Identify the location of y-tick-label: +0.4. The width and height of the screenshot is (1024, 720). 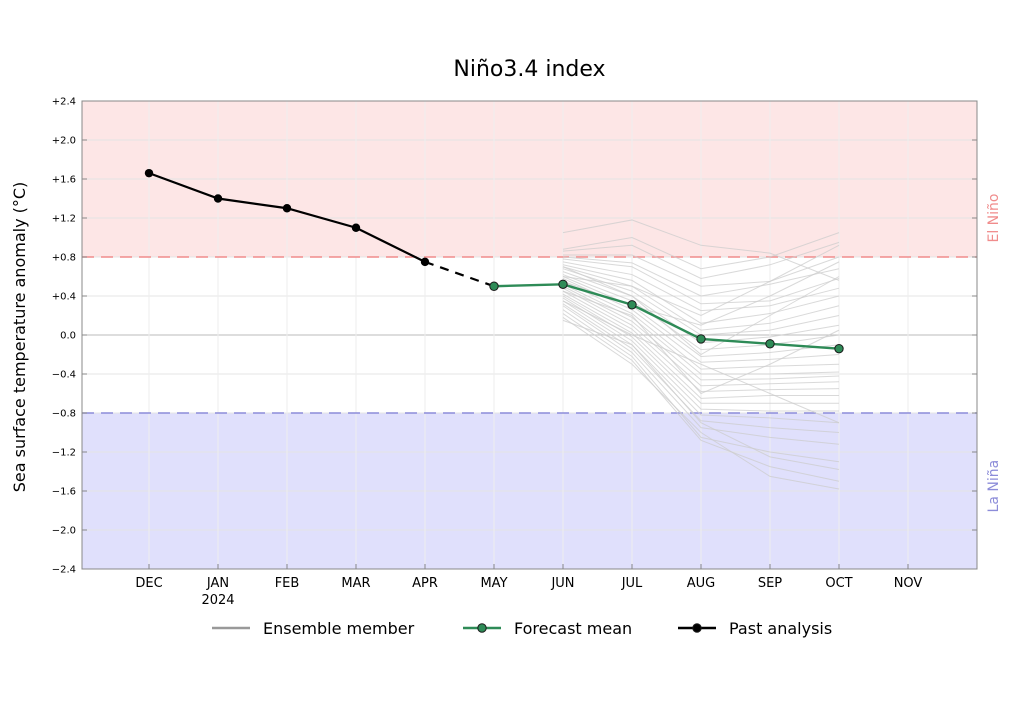
(64, 297).